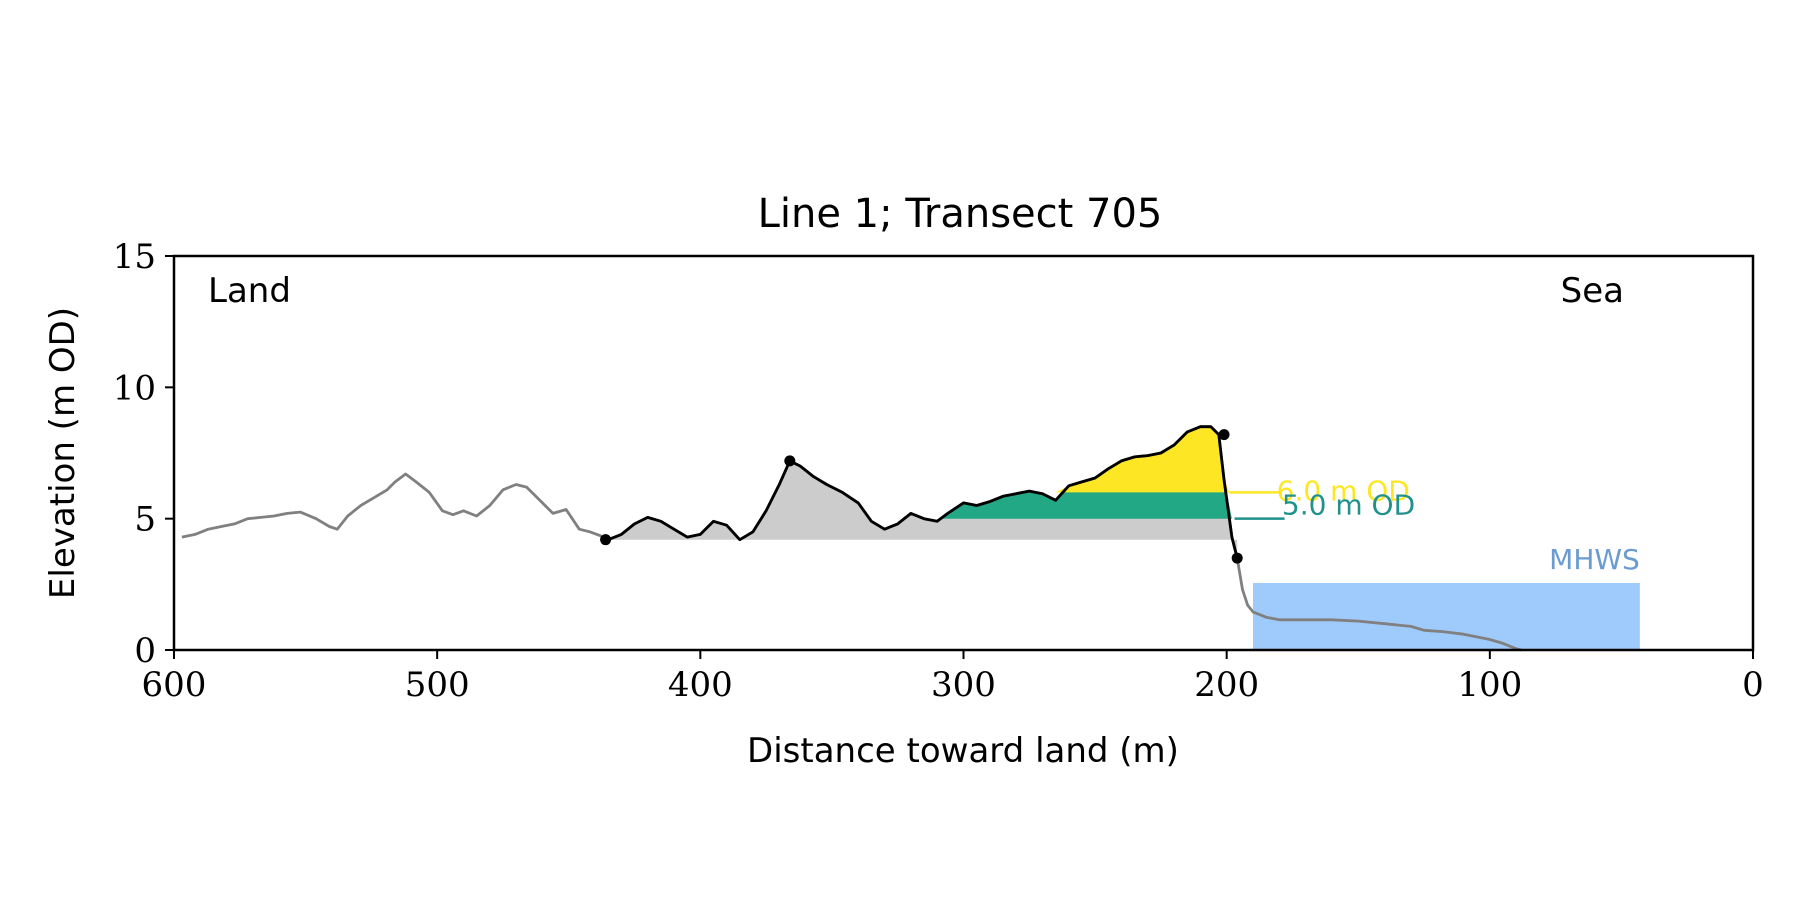  I want to click on y-tick-label: 10, so click(134, 388).